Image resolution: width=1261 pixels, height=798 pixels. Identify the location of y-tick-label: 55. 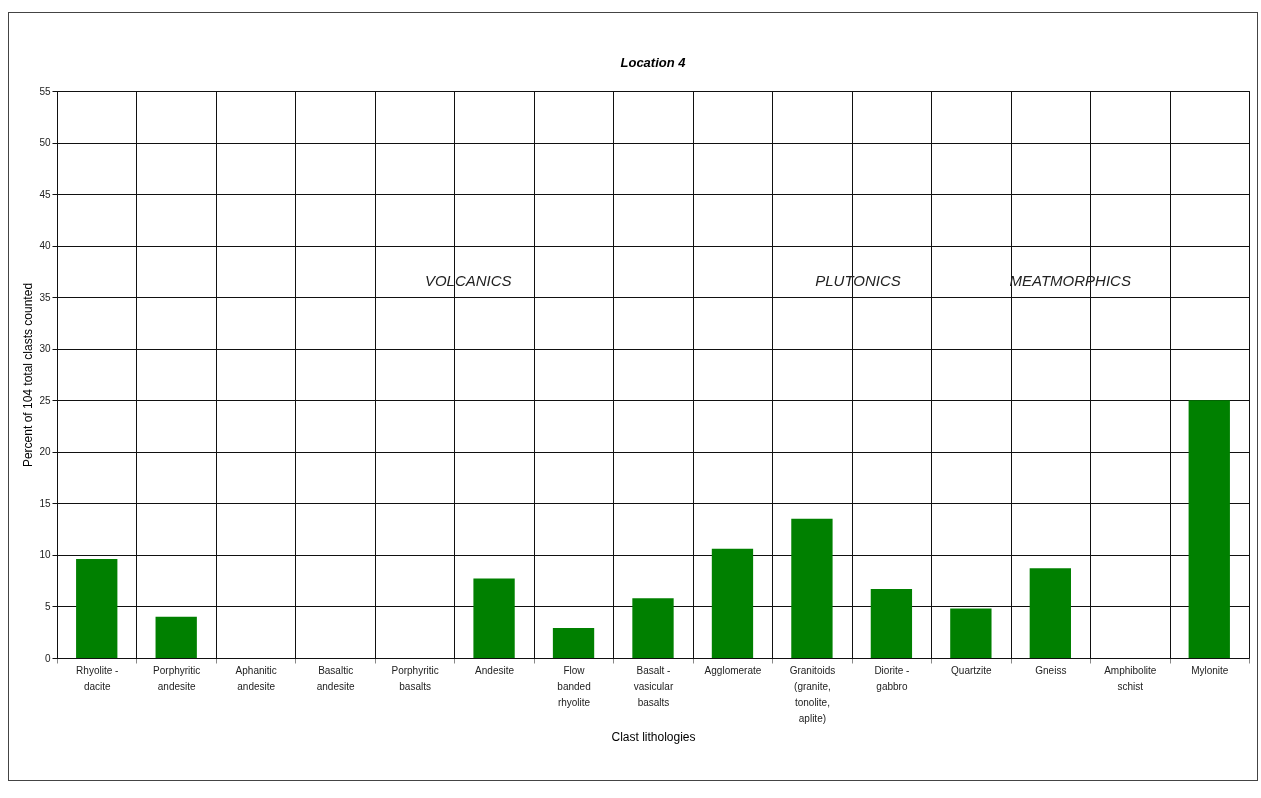
(45, 91).